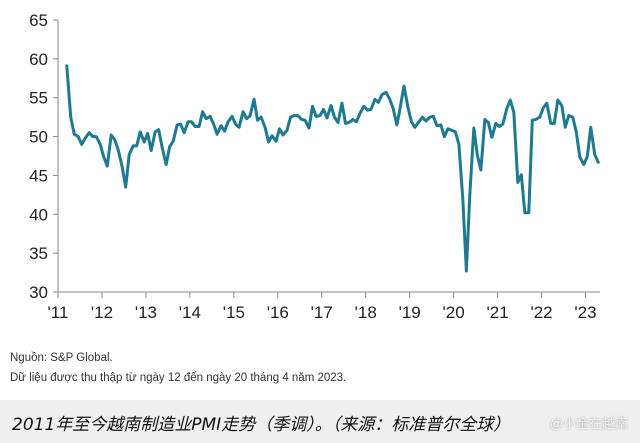 The image size is (640, 443). I want to click on y-tick-label: 50, so click(38, 137).